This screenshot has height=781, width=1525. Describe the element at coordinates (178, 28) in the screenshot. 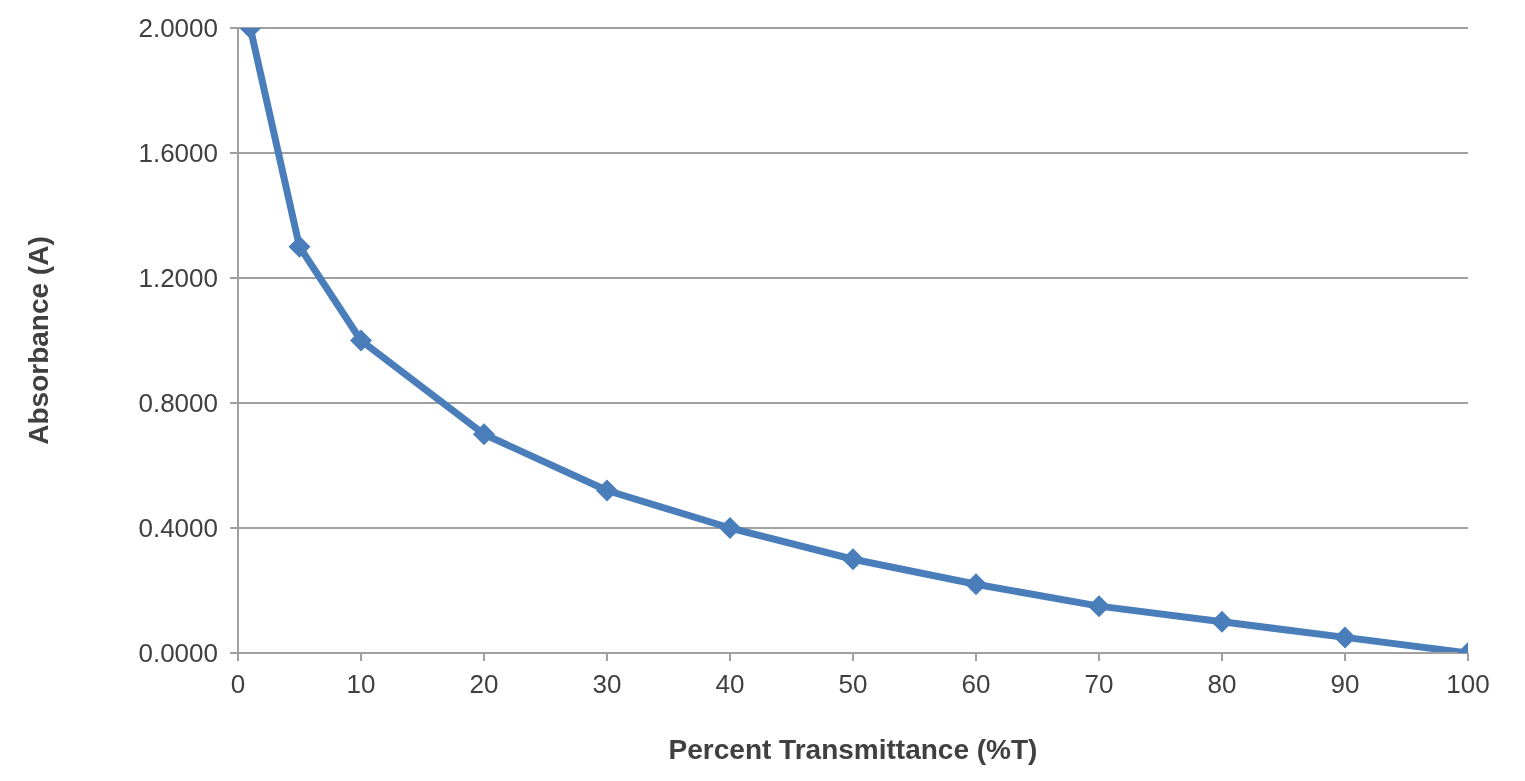

I see `y-tick-label: 2.0000` at that location.